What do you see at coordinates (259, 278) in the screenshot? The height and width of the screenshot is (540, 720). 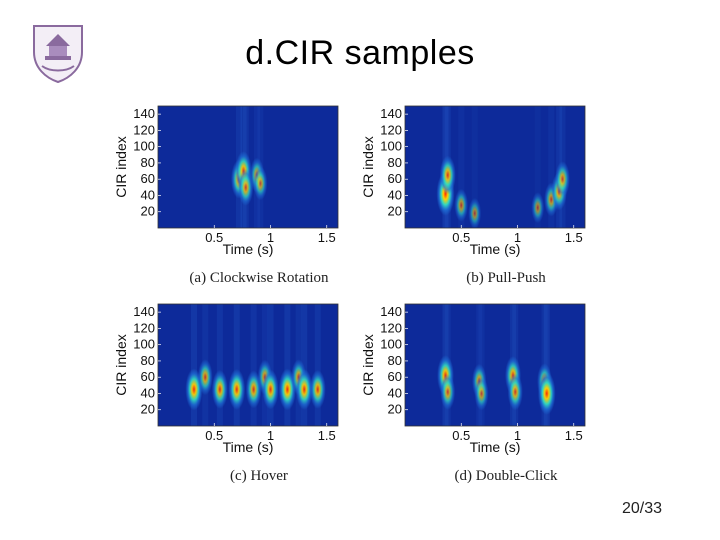 I see `caption-a: (a) Clockwise Rotation` at bounding box center [259, 278].